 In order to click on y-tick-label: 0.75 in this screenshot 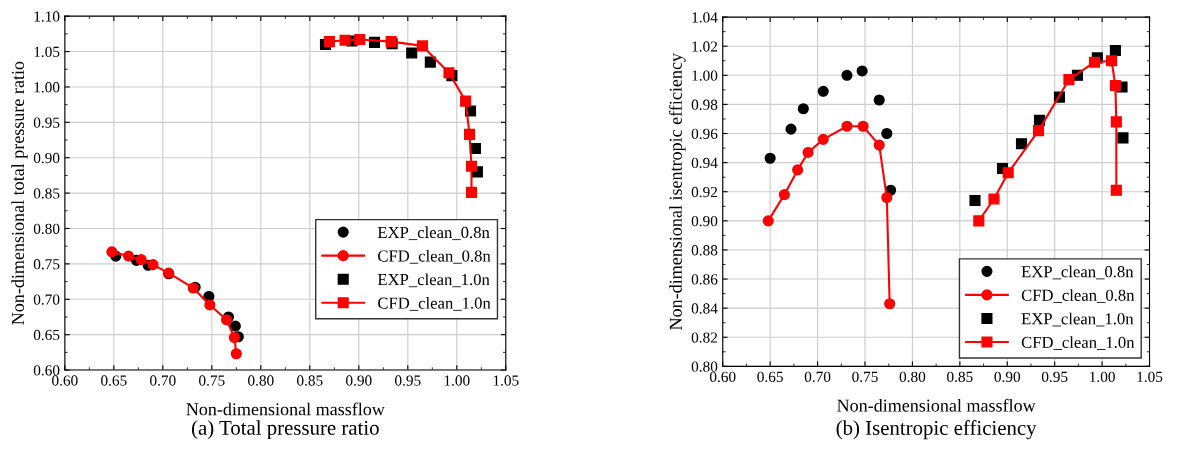, I will do `click(46, 264)`.